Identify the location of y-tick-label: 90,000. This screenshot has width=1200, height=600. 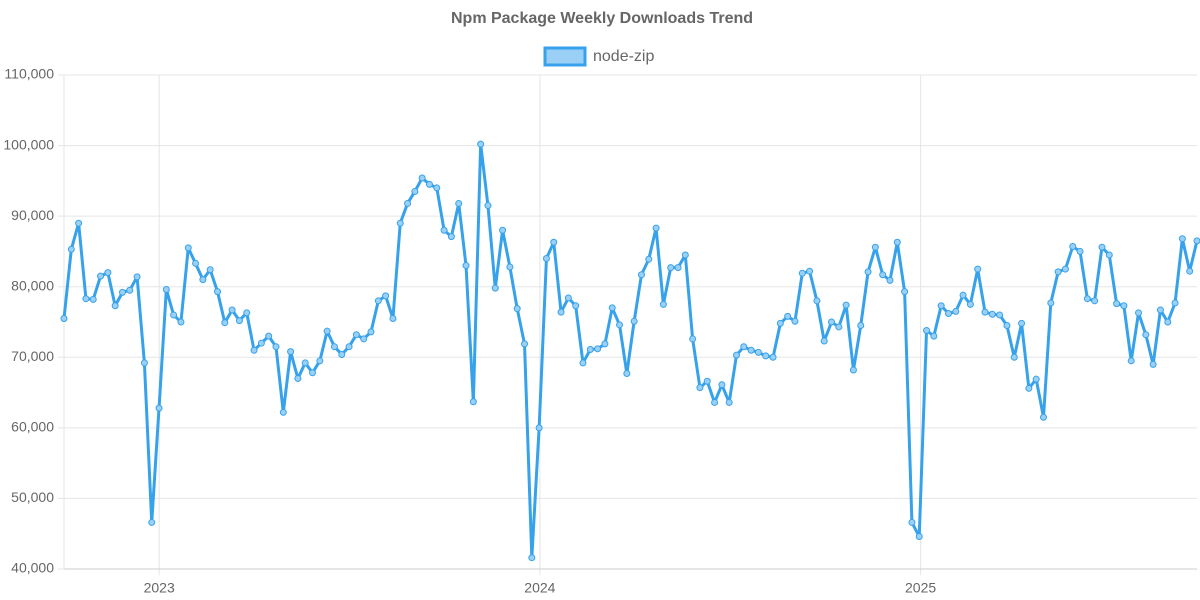
(32, 215).